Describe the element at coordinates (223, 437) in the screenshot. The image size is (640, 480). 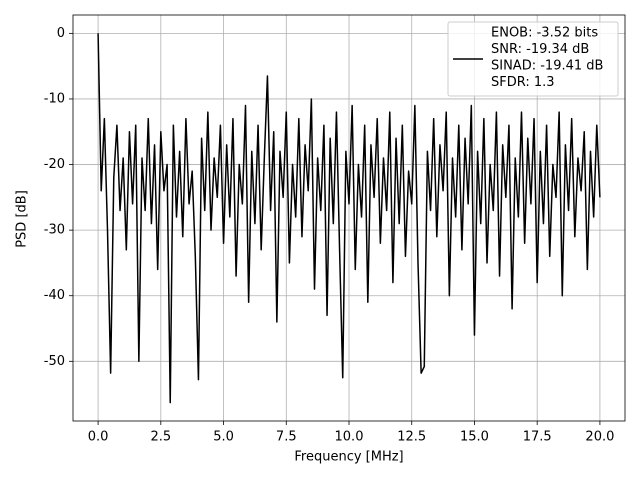
I see `x-tick-label: 5.0` at that location.